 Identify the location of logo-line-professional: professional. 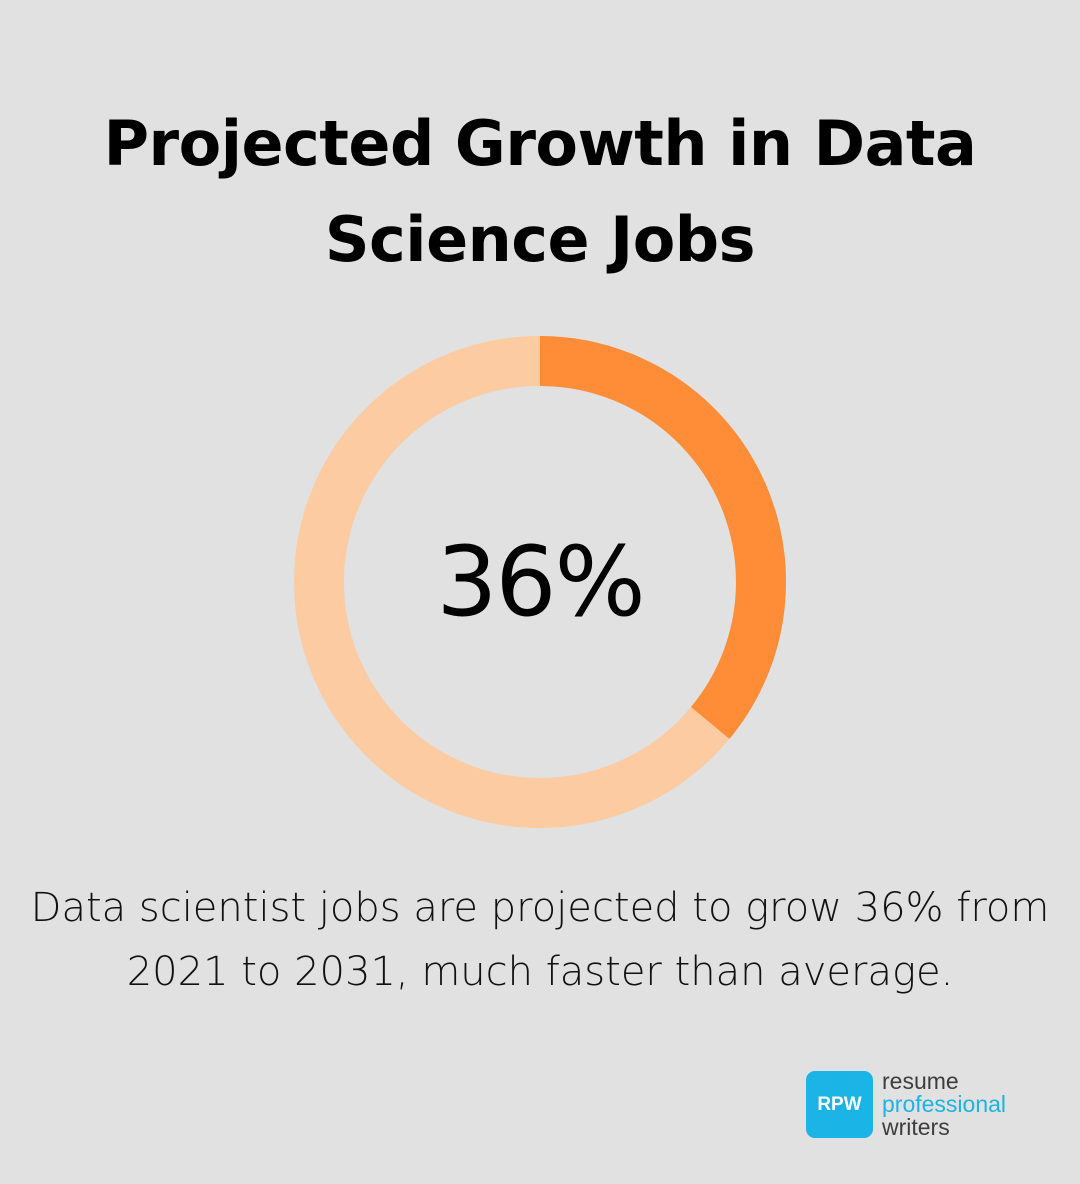
(944, 1104).